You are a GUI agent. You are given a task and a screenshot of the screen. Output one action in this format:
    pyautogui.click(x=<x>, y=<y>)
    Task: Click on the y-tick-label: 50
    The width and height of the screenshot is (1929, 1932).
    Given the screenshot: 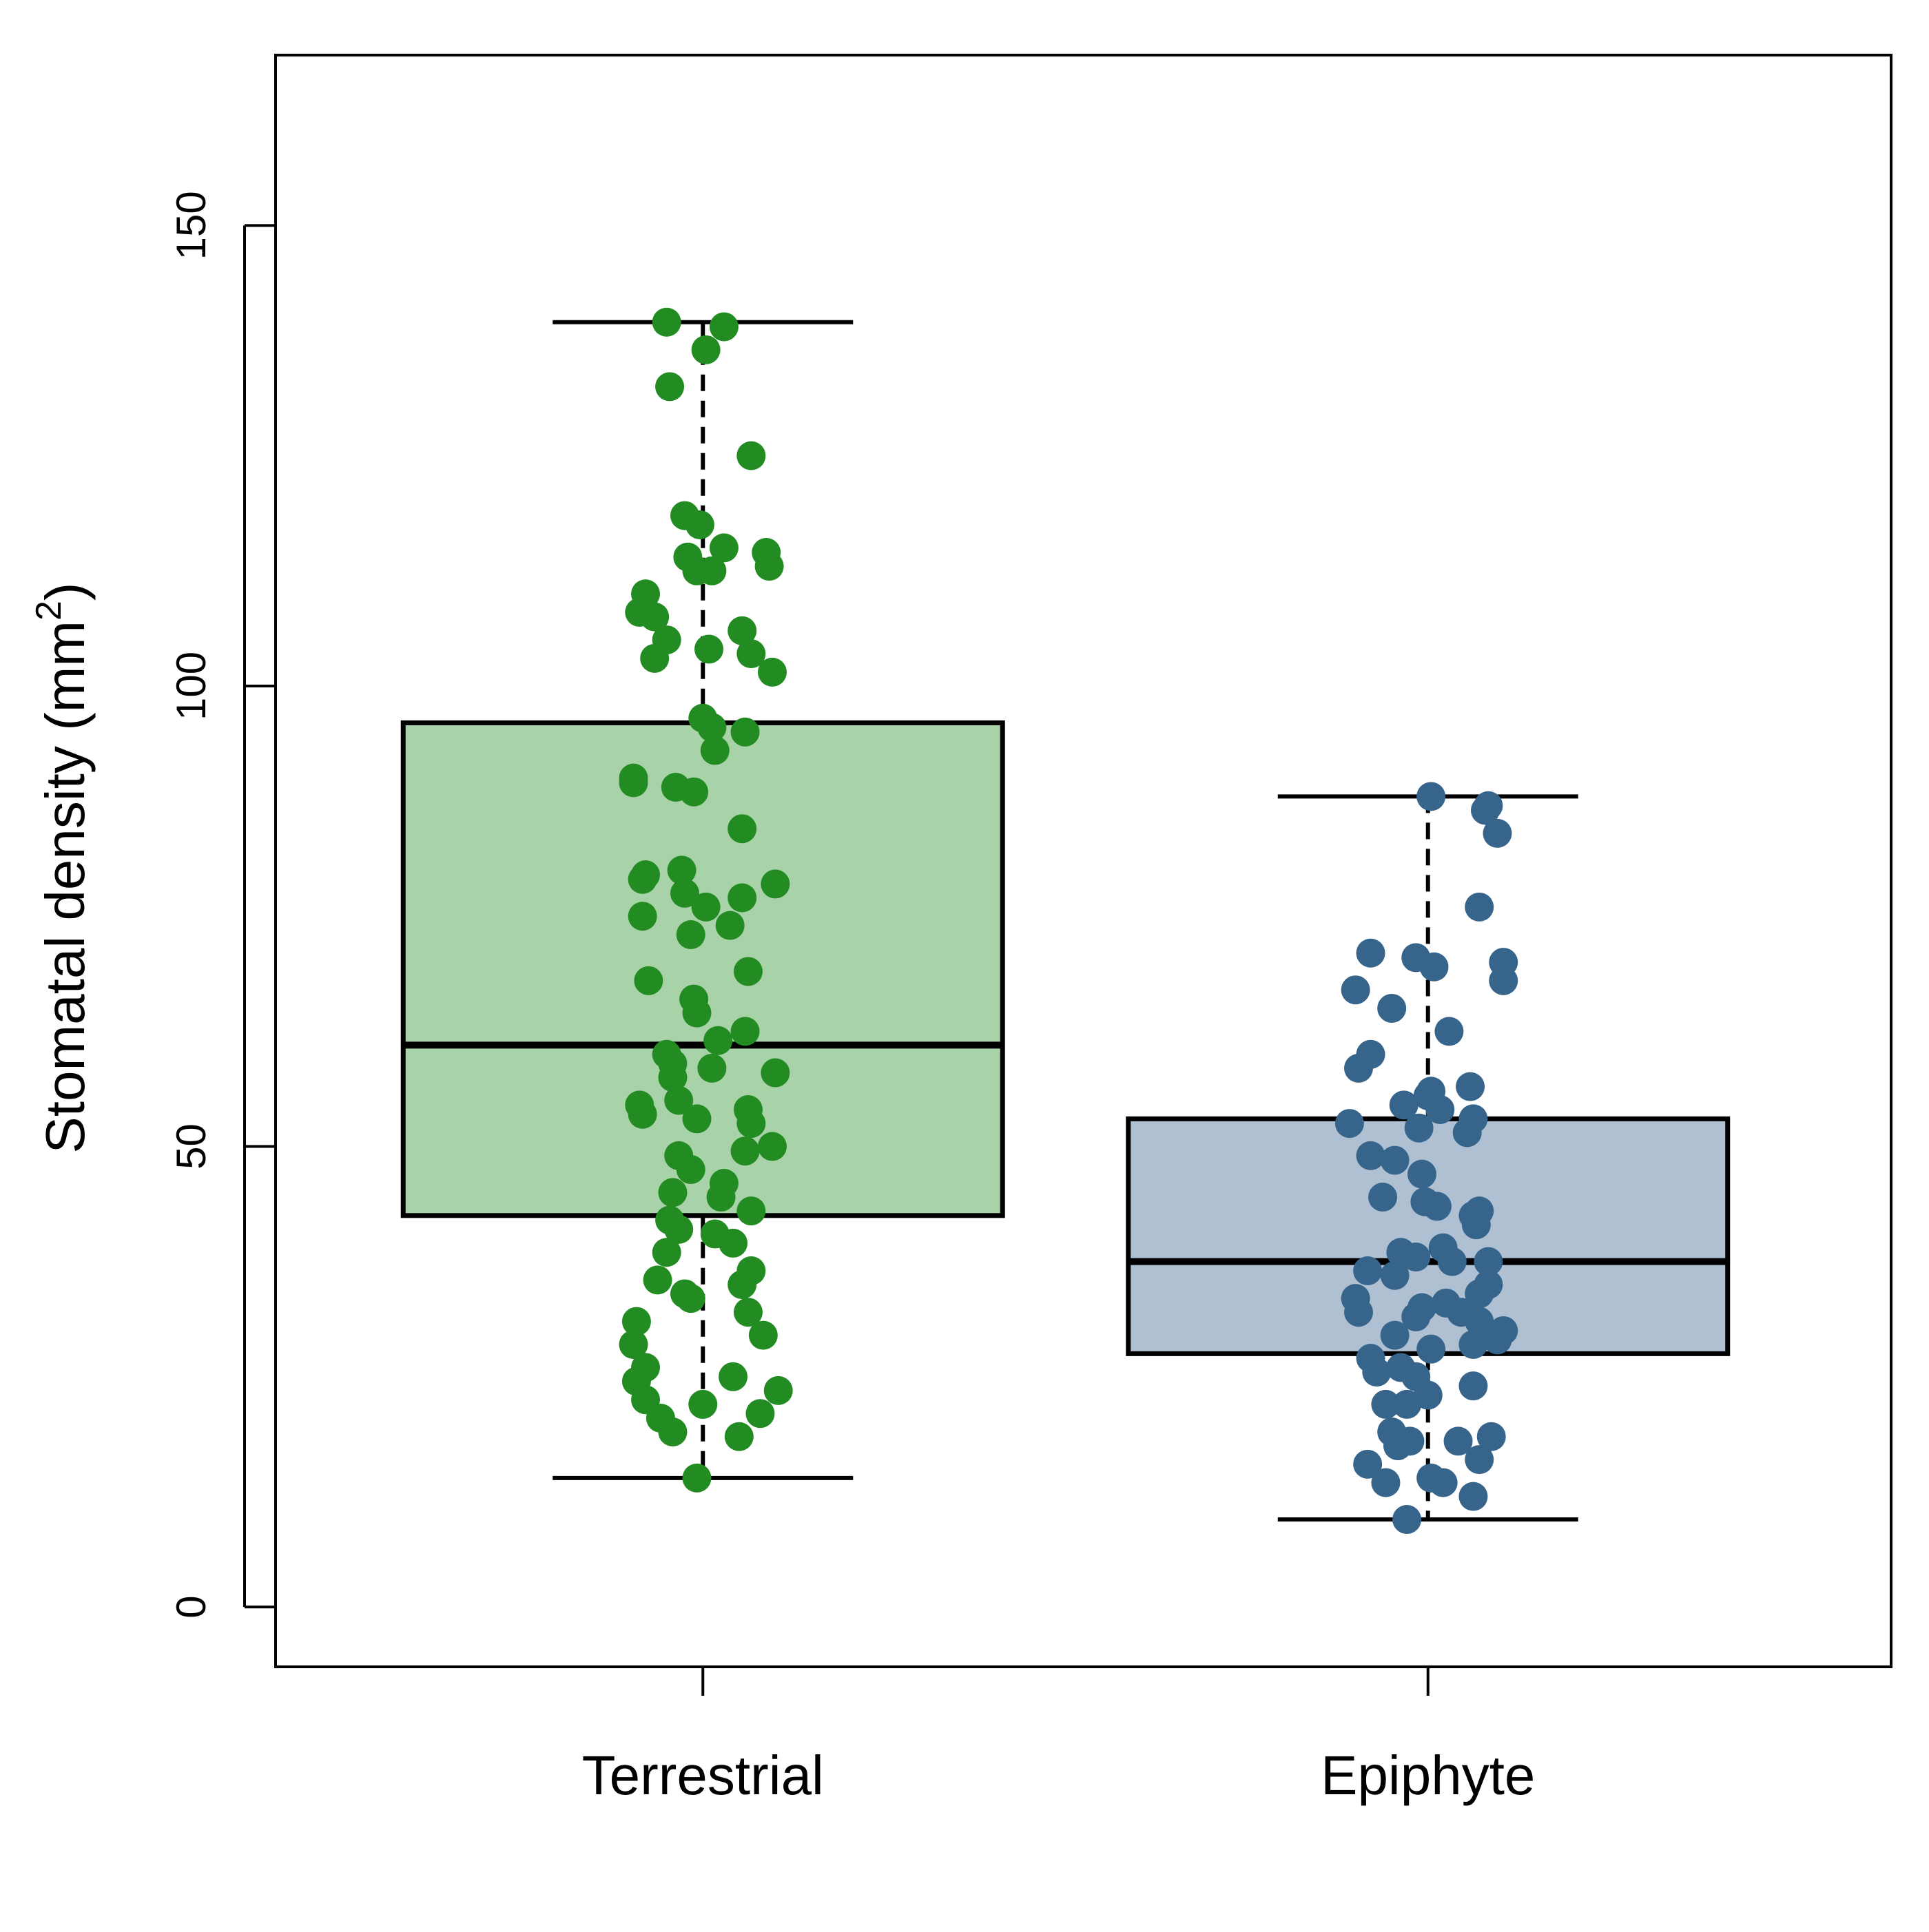 What is the action you would take?
    pyautogui.click(x=191, y=1146)
    